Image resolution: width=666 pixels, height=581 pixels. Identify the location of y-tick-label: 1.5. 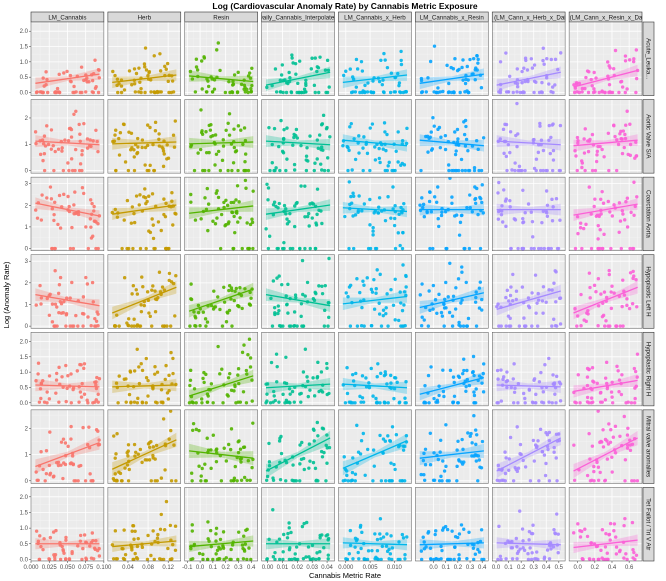
(24, 513).